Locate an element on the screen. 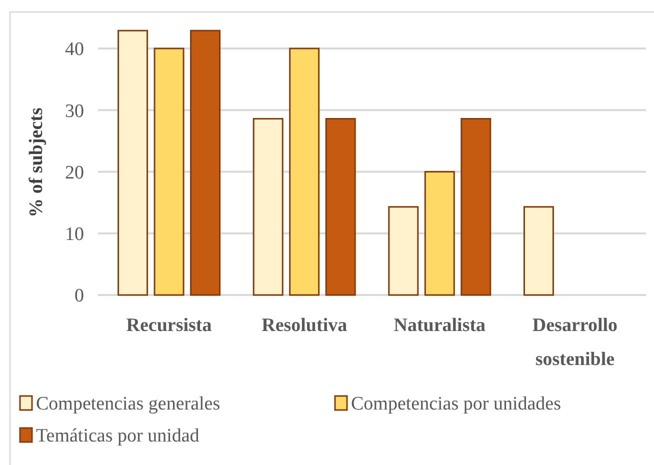 The width and height of the screenshot is (654, 465). x-tick-label: Desarrollo sostenible is located at coordinates (575, 342).